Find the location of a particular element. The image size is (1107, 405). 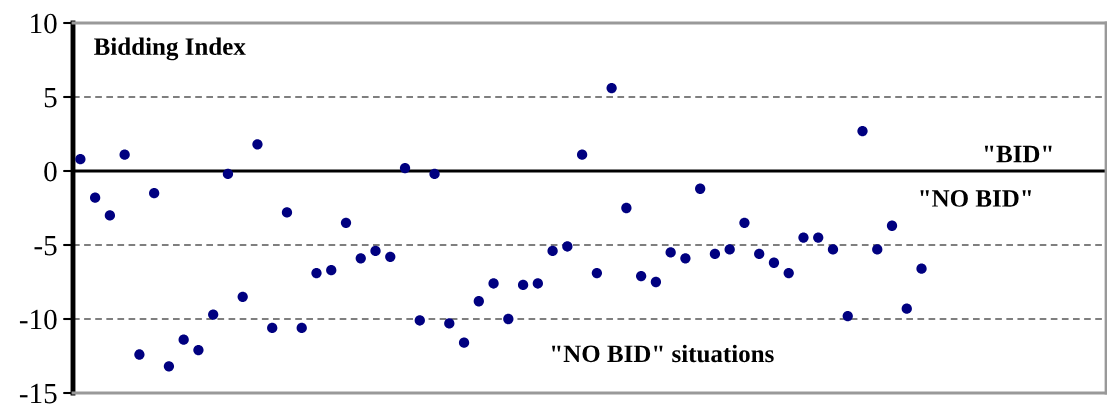

y-tick-label: -10 is located at coordinates (38, 319).